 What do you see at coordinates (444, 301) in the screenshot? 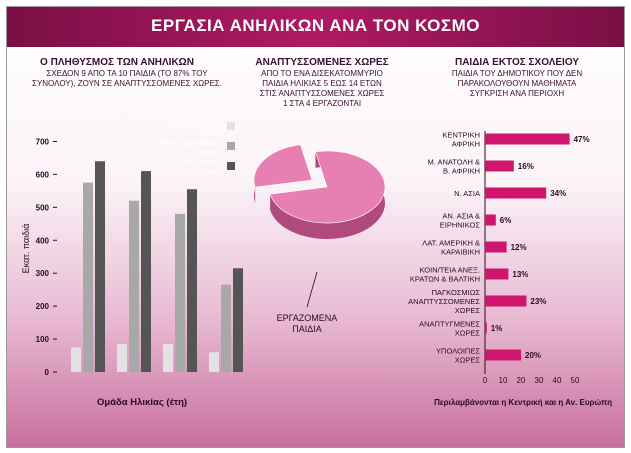
I see `region-label: ΠΑΓΚΟΣΜΙΩΣ ΑΝΑΠΤΥΣΣΟΜΕΝΕΣ ΧΩΡΕΣ` at bounding box center [444, 301].